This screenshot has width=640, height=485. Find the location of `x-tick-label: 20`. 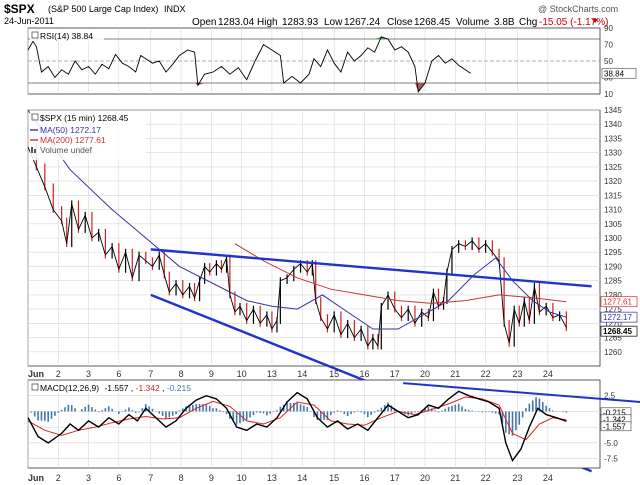

x-tick-label: 20 is located at coordinates (425, 374).